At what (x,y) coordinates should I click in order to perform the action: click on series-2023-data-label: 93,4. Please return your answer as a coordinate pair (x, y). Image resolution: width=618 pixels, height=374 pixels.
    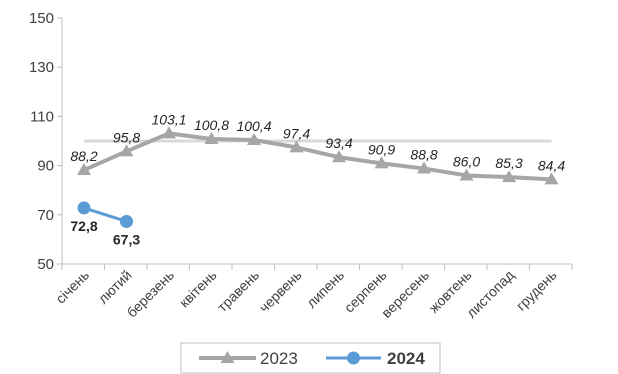
    Looking at the image, I should click on (338, 143).